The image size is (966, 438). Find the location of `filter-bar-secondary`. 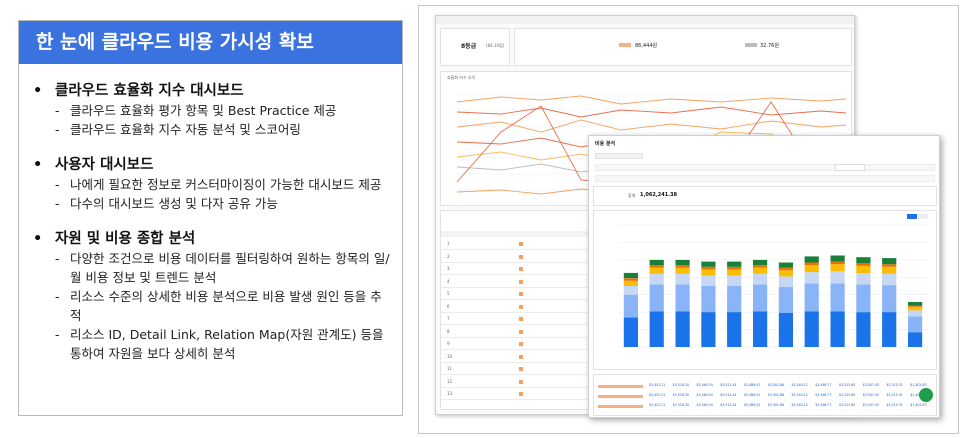

filter-bar-secondary is located at coordinates (765, 178).